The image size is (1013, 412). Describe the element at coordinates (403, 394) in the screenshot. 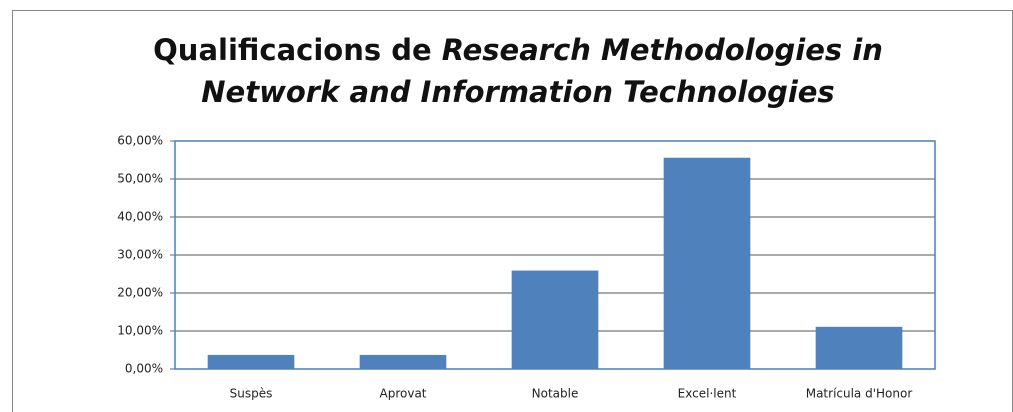

I see `x-tick-label: Aprovat` at that location.